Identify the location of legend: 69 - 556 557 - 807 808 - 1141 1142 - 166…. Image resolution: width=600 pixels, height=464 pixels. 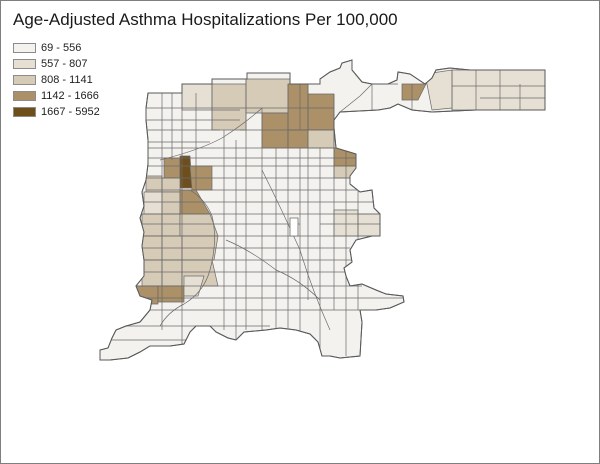
(56, 81).